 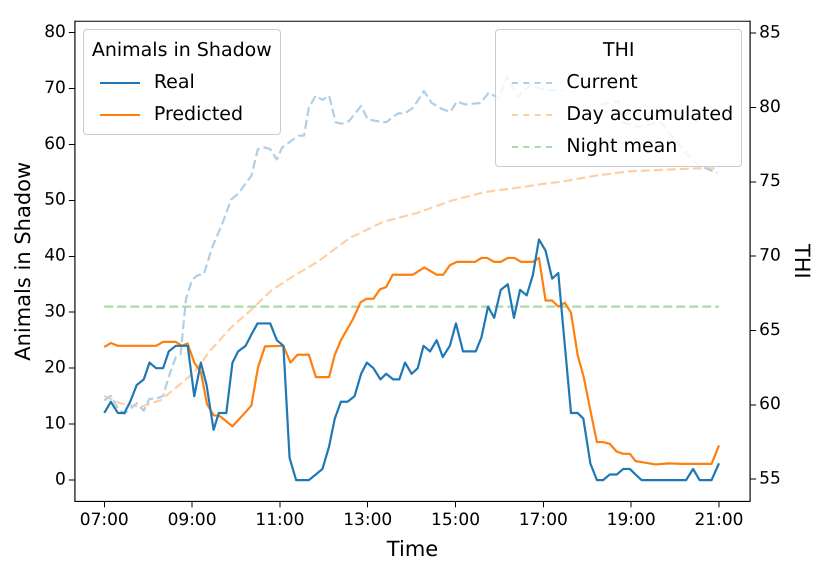 I want to click on x-tick-label: 09:00, so click(x=192, y=520).